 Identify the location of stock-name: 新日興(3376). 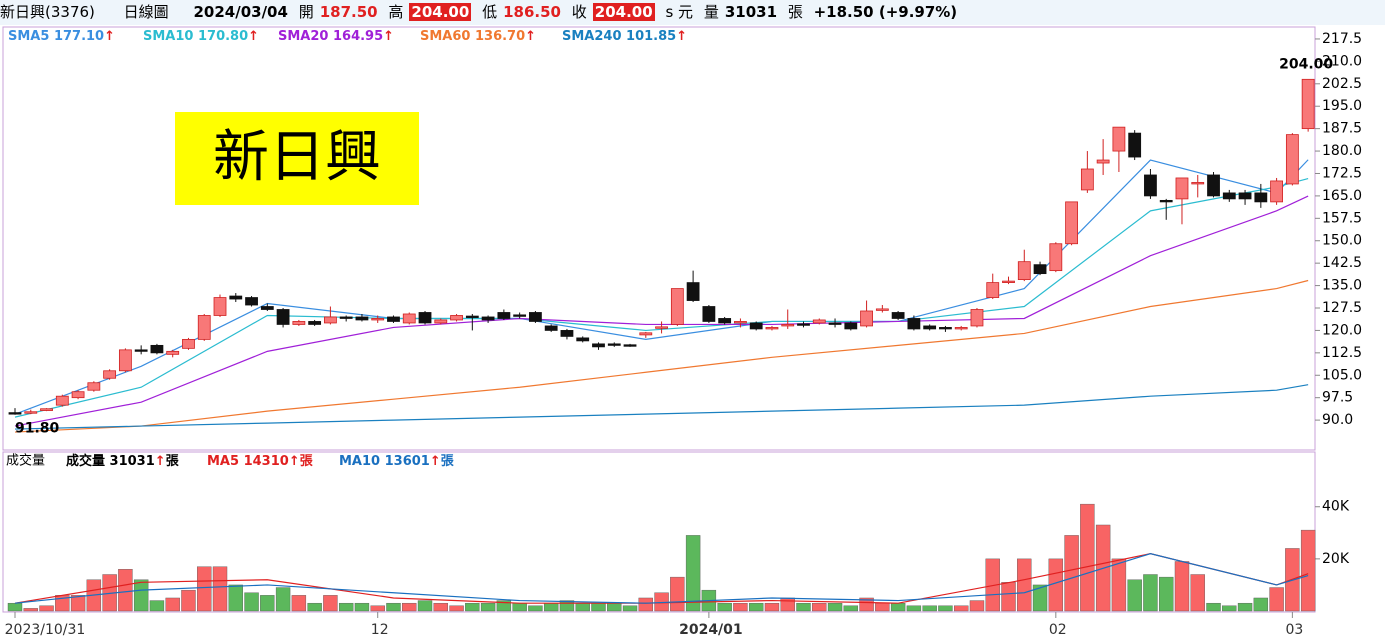
(47, 12).